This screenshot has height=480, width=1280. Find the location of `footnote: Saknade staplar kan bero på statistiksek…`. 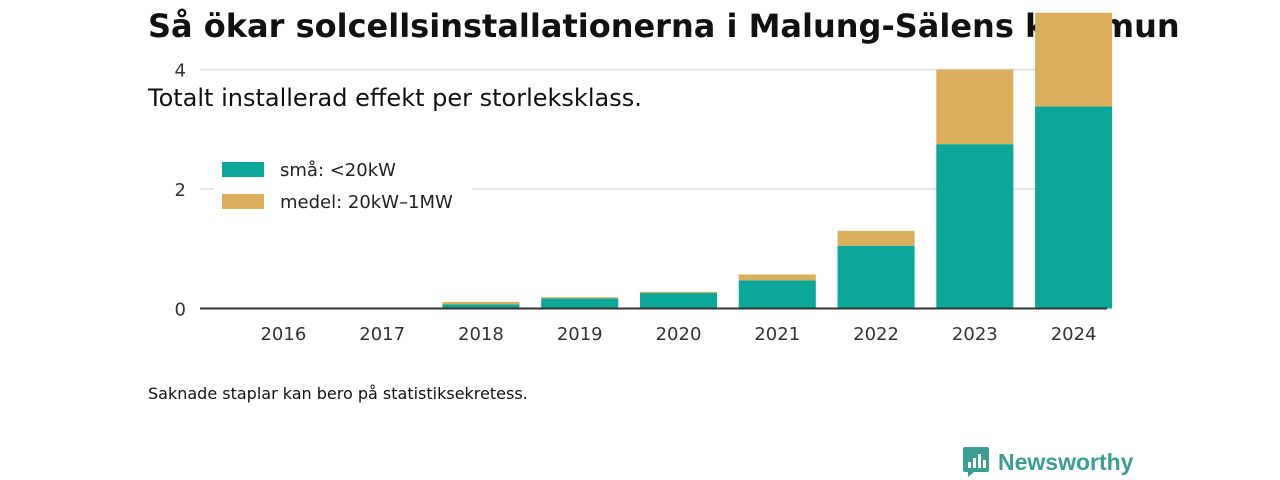

footnote: Saknade staplar kan bero på statistiksek… is located at coordinates (338, 393).